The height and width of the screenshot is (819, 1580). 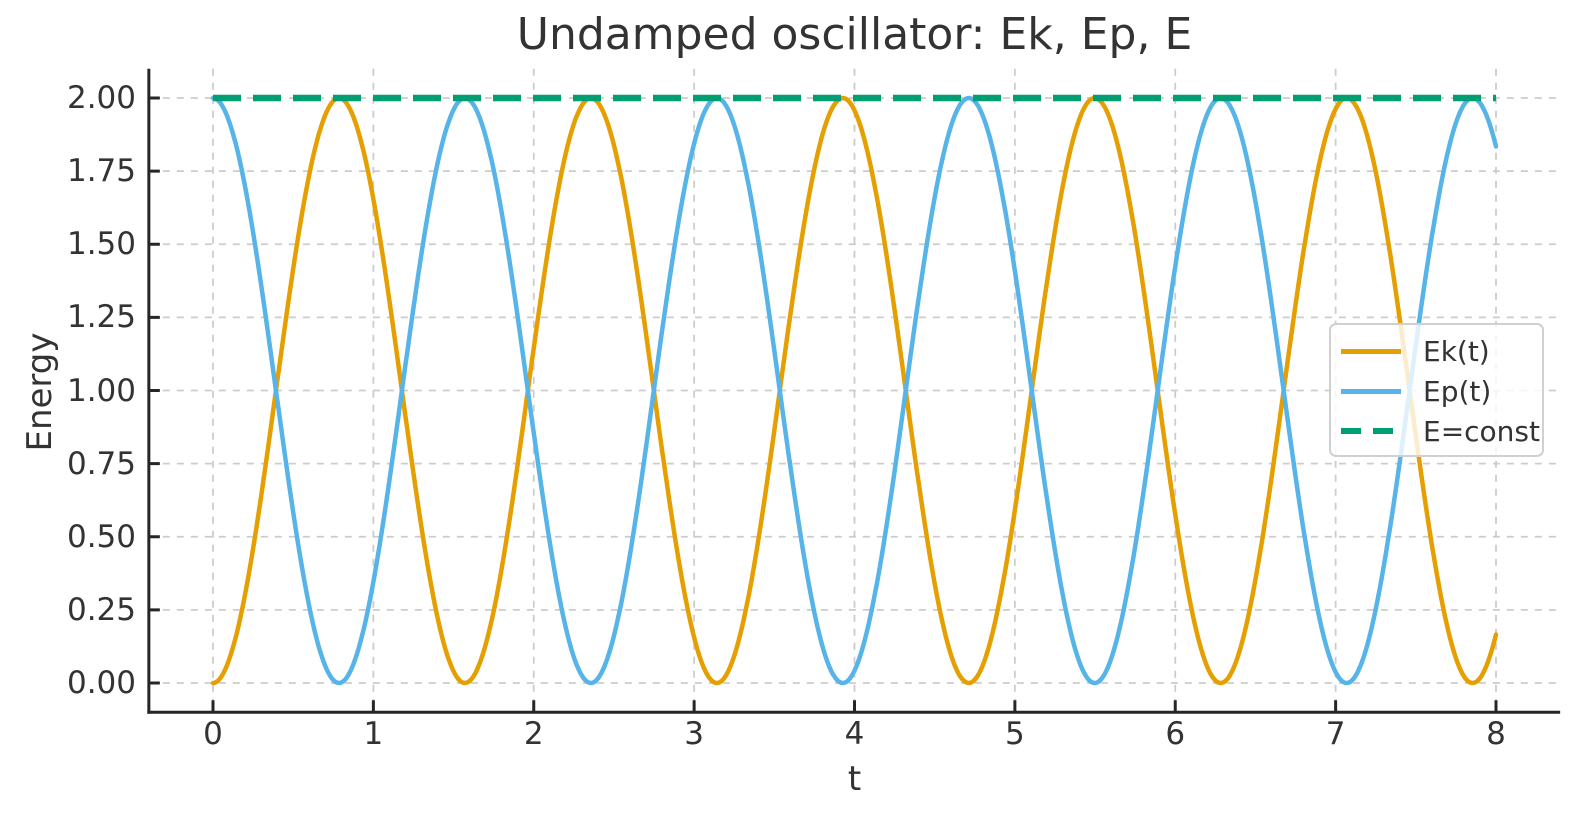 I want to click on y-tick-label: 0.00, so click(x=101, y=683).